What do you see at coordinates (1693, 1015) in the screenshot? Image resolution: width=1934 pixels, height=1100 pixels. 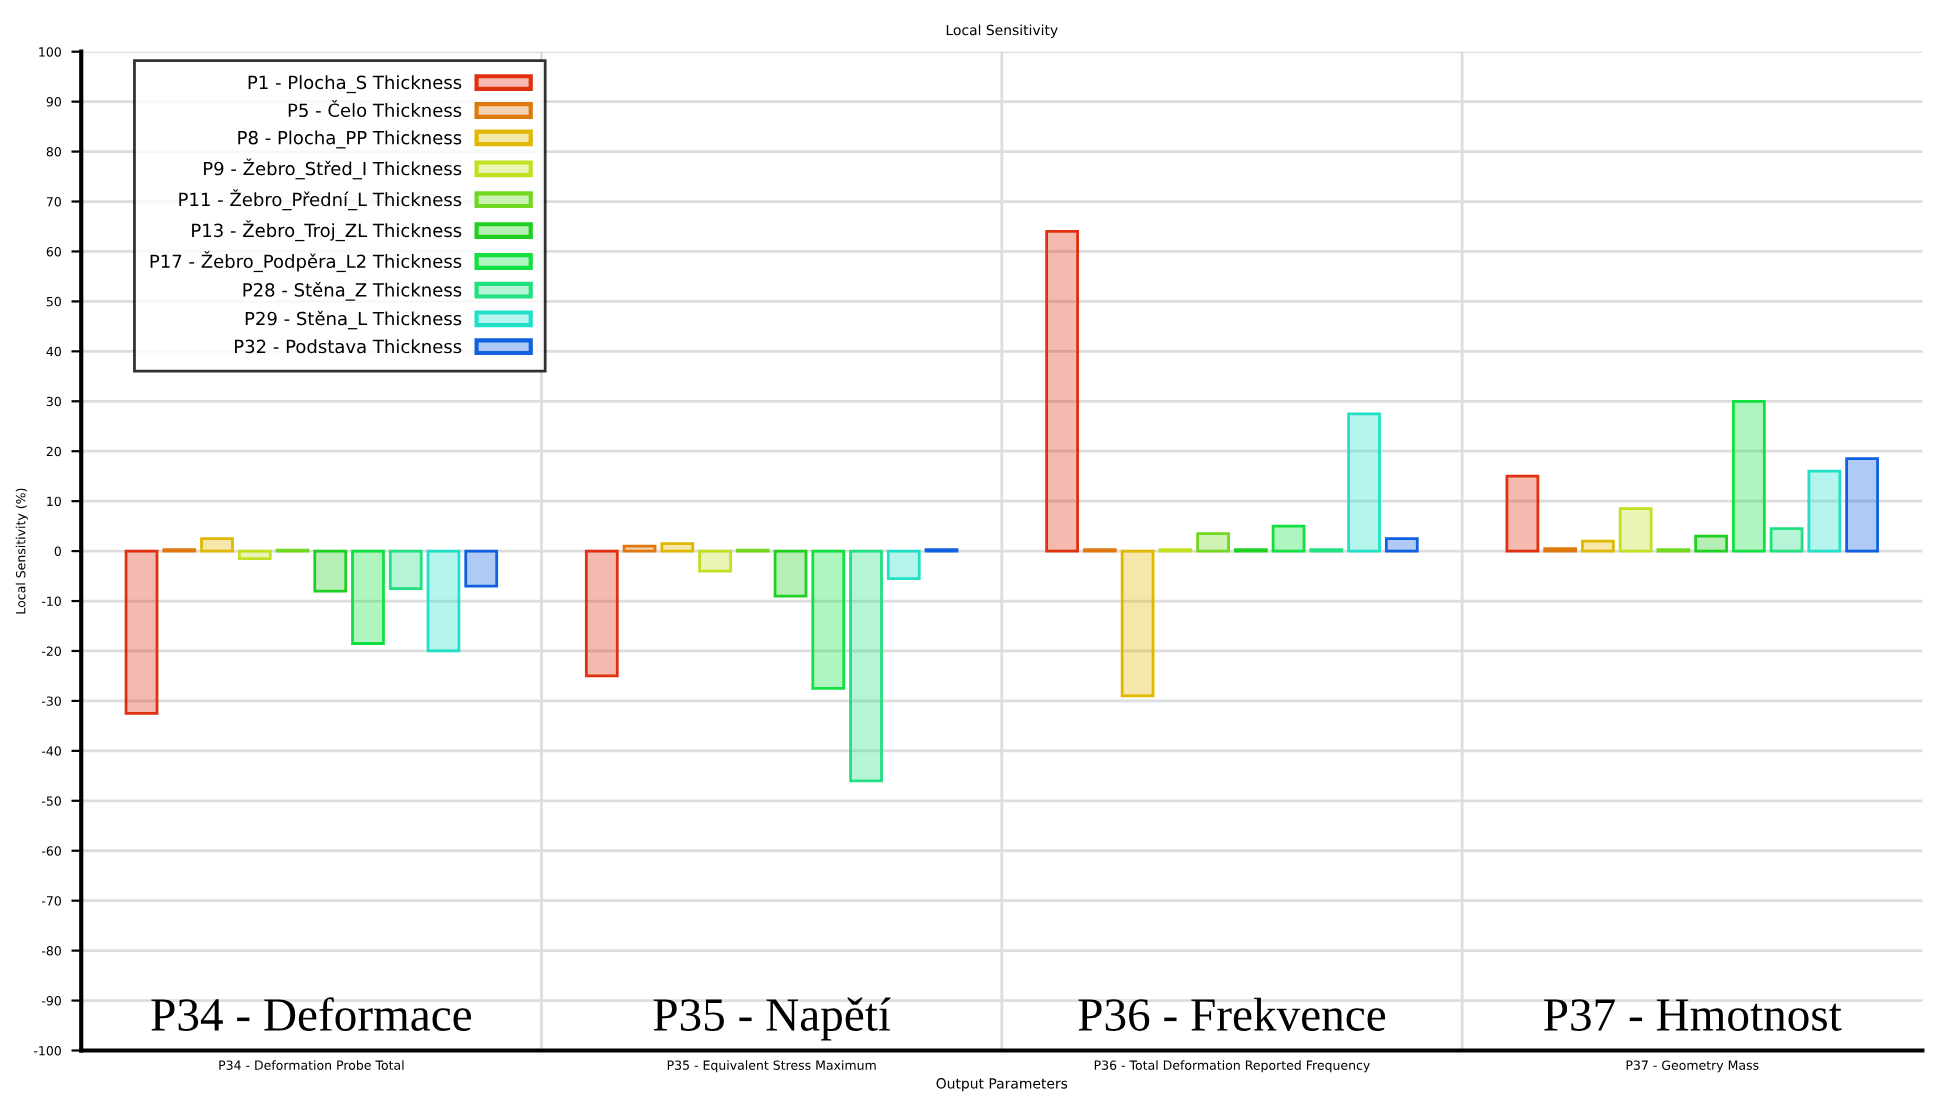 I see `annotation: P37 - Hmotnost` at bounding box center [1693, 1015].